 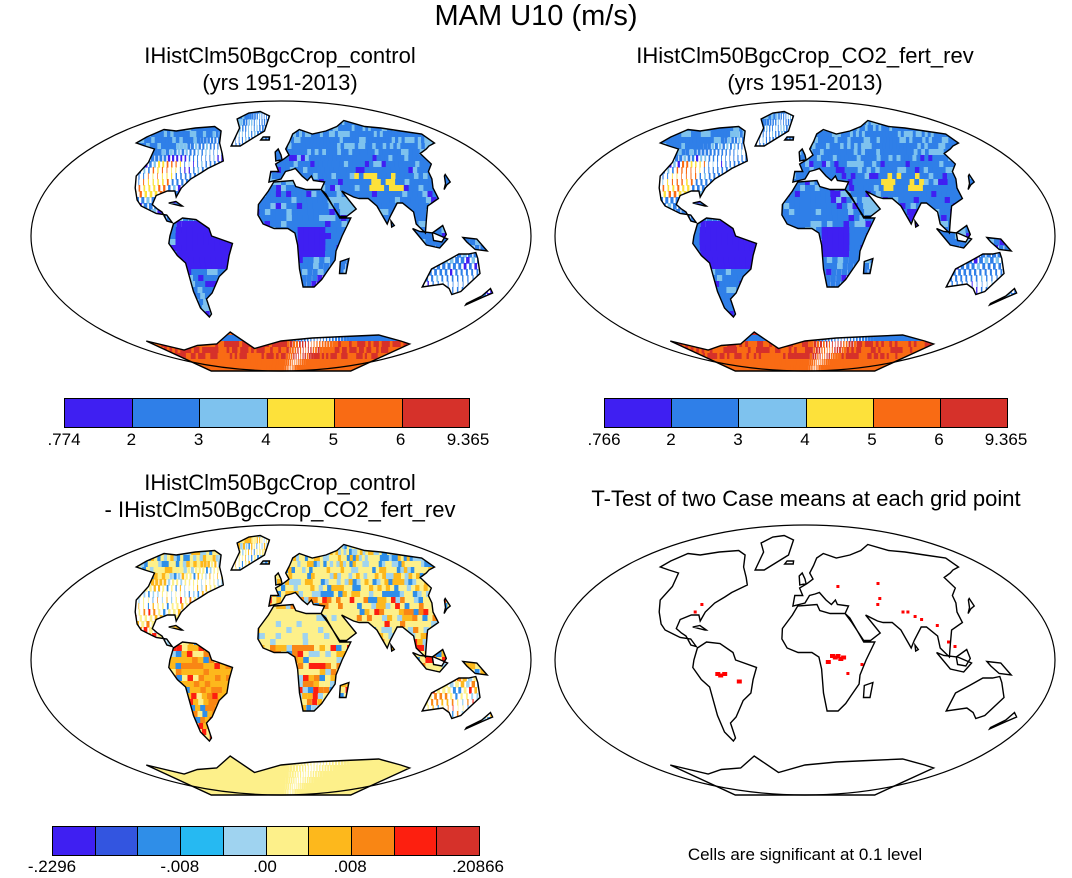 I want to click on colorbar-difference, so click(x=266, y=841).